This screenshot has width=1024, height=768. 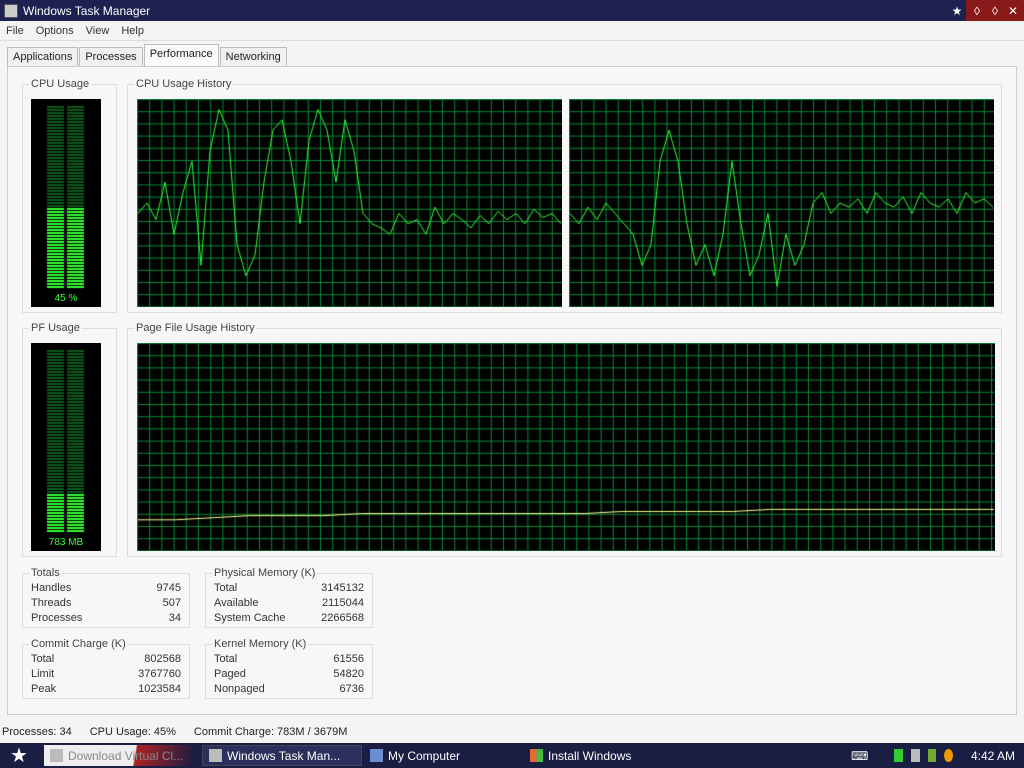 What do you see at coordinates (250, 618) in the screenshot?
I see `row-key: System Cache` at bounding box center [250, 618].